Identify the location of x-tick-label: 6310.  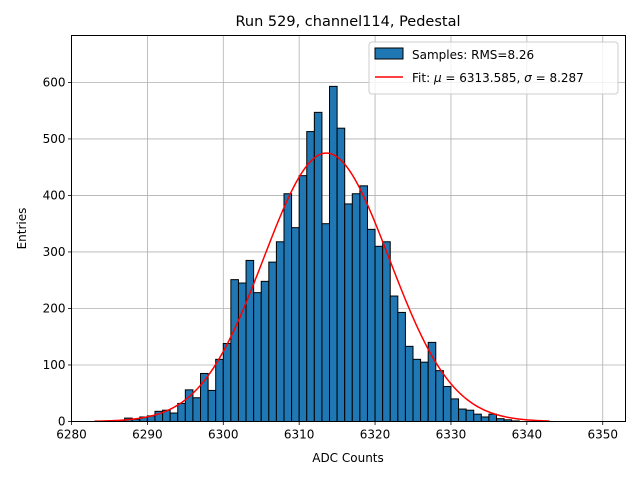
(299, 435).